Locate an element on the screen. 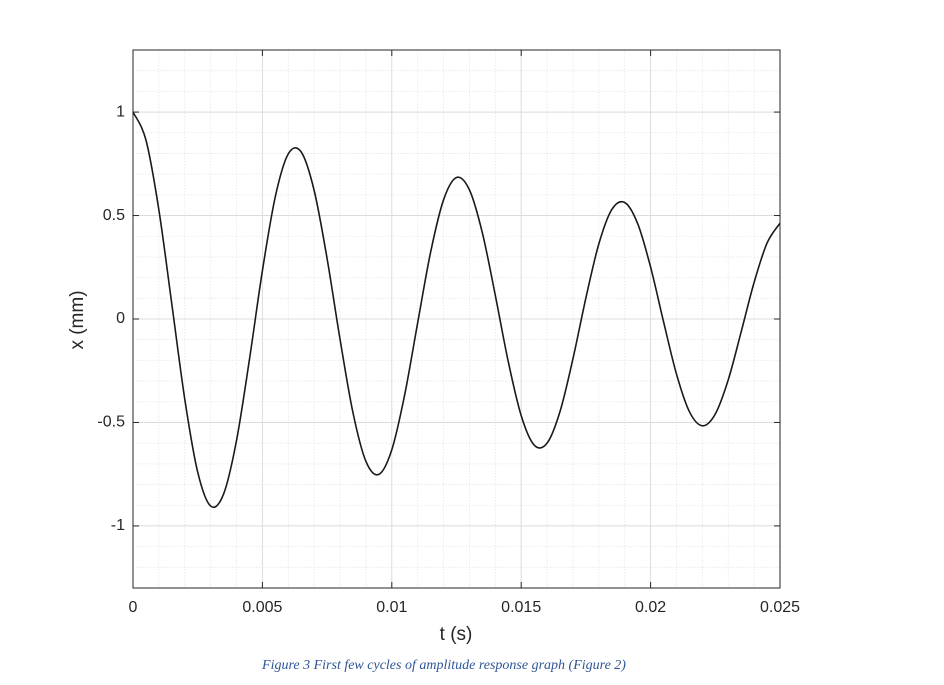 The width and height of the screenshot is (944, 685). y-tick-label: 0 is located at coordinates (120, 318).